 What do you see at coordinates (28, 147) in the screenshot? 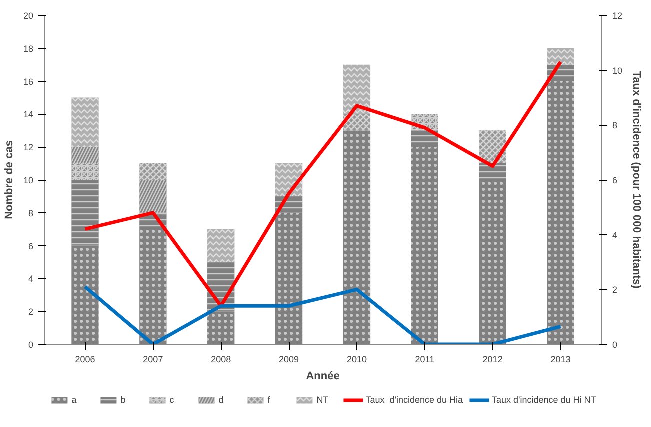
I see `y-tick-label: 12` at bounding box center [28, 147].